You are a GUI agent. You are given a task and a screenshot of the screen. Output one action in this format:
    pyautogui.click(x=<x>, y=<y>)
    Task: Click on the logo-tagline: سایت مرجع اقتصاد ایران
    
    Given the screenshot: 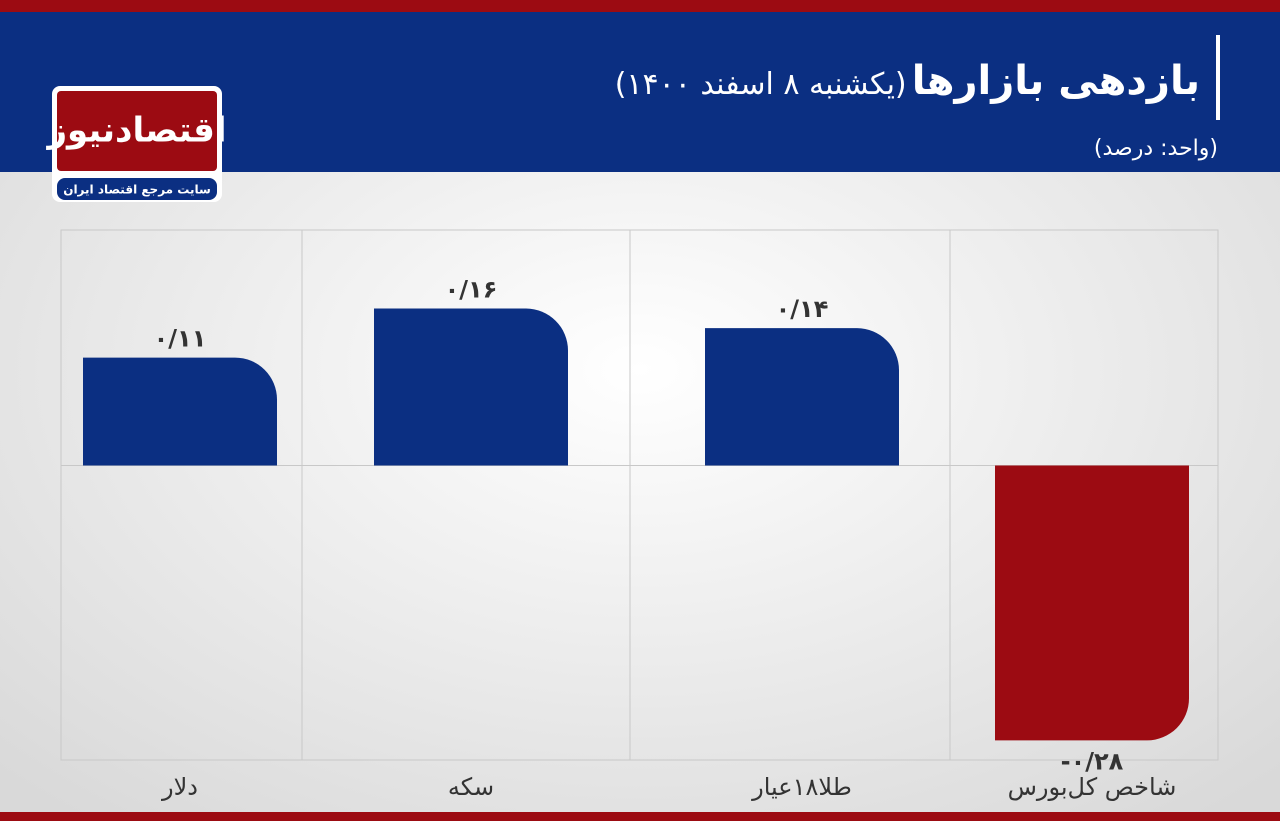 What is the action you would take?
    pyautogui.click(x=137, y=190)
    